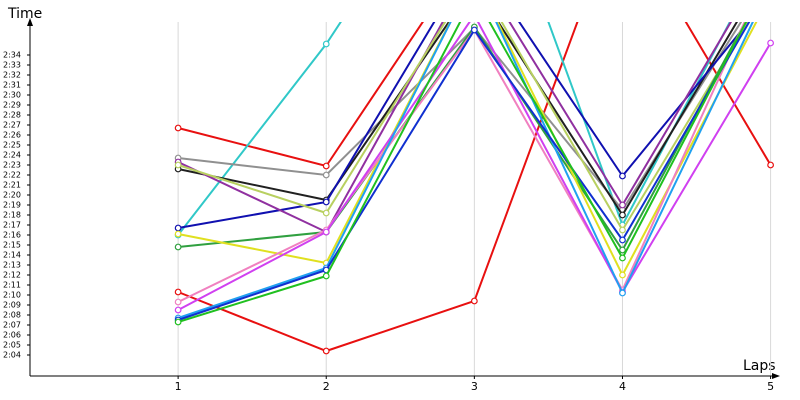 The width and height of the screenshot is (800, 400). What do you see at coordinates (12, 335) in the screenshot?
I see `y-tick-label: 2:06` at bounding box center [12, 335].